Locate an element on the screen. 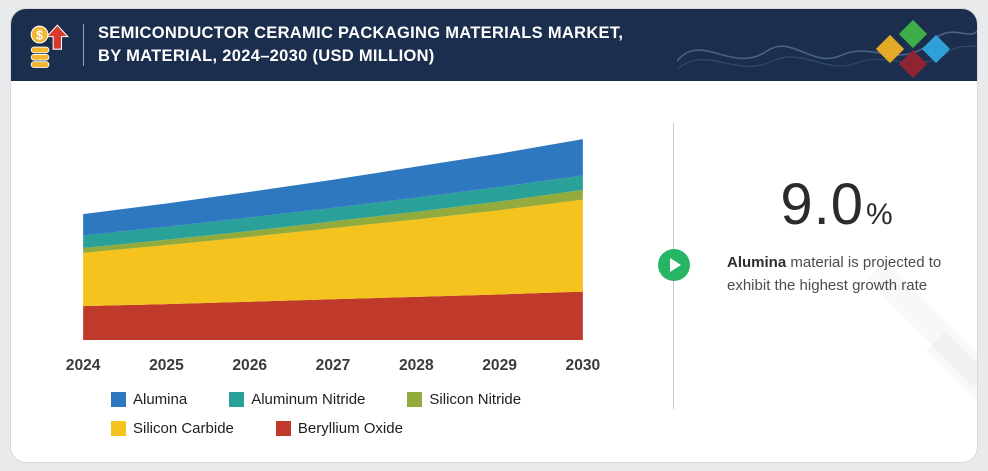 This screenshot has width=988, height=471. play-triangle-icon is located at coordinates (675, 265).